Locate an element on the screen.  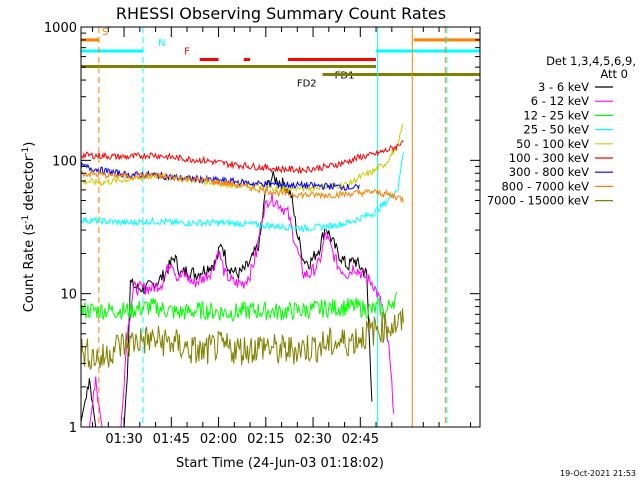
series-line-100-300-kev is located at coordinates (242, 157).